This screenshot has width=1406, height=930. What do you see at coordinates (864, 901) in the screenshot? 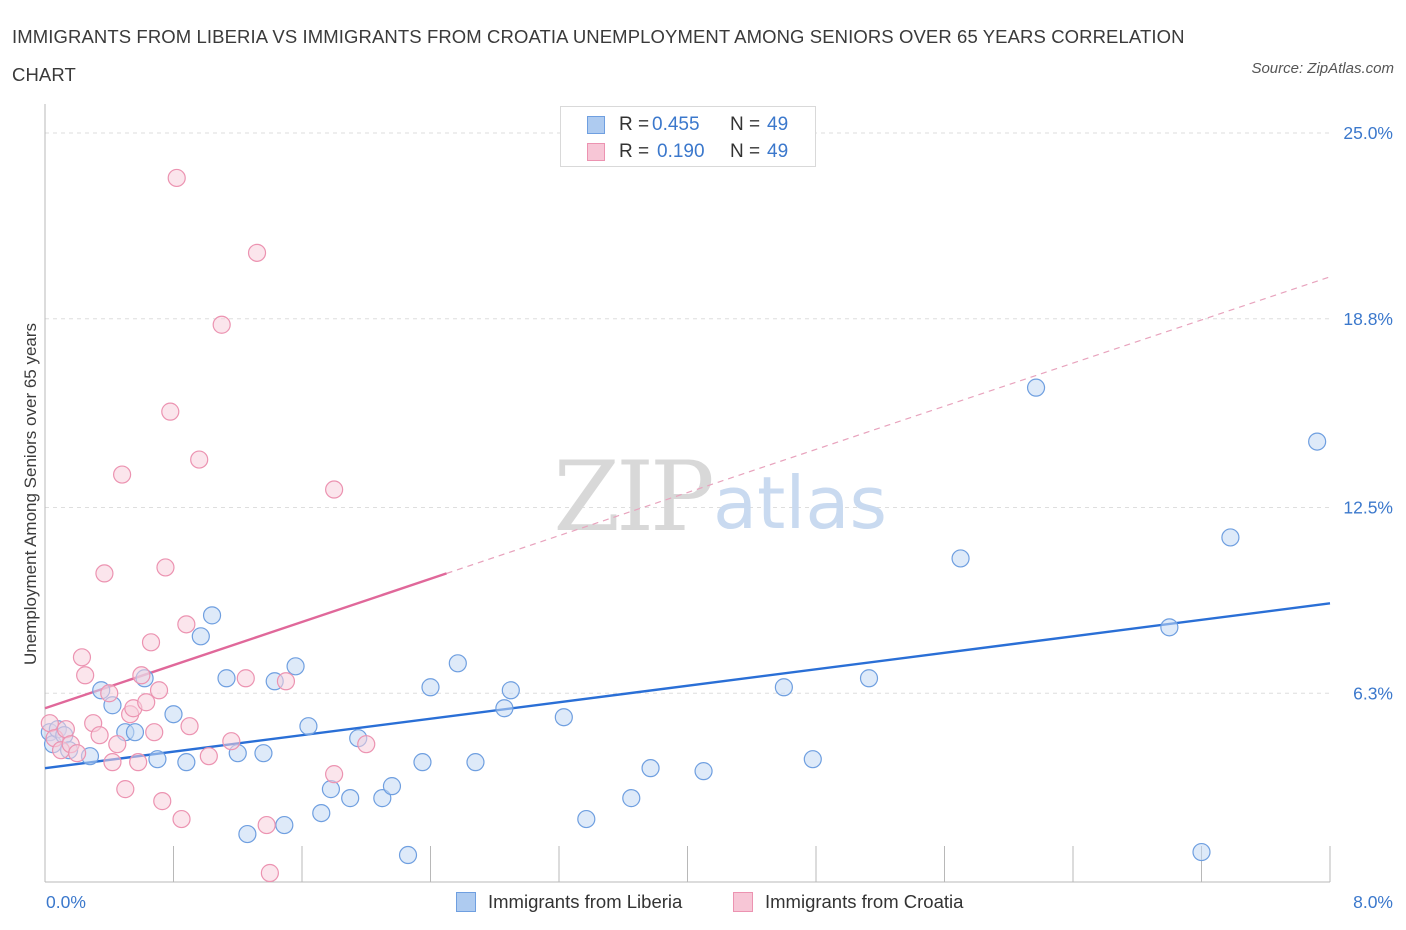
I see `bottom-legend-label-croatia: Immigrants from Croatia` at bounding box center [864, 901].